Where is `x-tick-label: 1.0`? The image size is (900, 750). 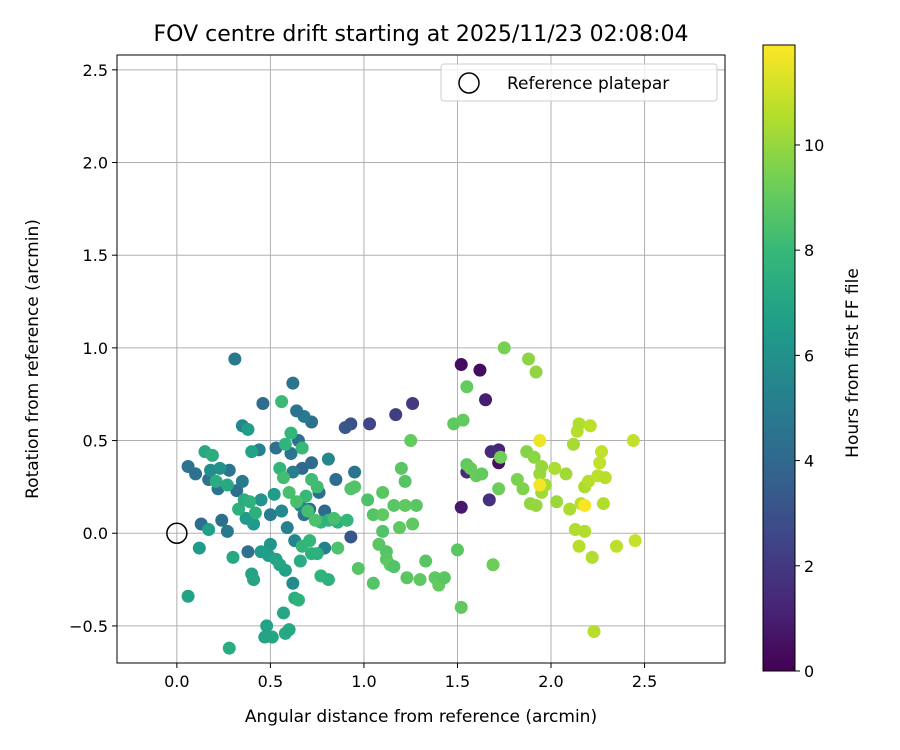 x-tick-label: 1.0 is located at coordinates (363, 681).